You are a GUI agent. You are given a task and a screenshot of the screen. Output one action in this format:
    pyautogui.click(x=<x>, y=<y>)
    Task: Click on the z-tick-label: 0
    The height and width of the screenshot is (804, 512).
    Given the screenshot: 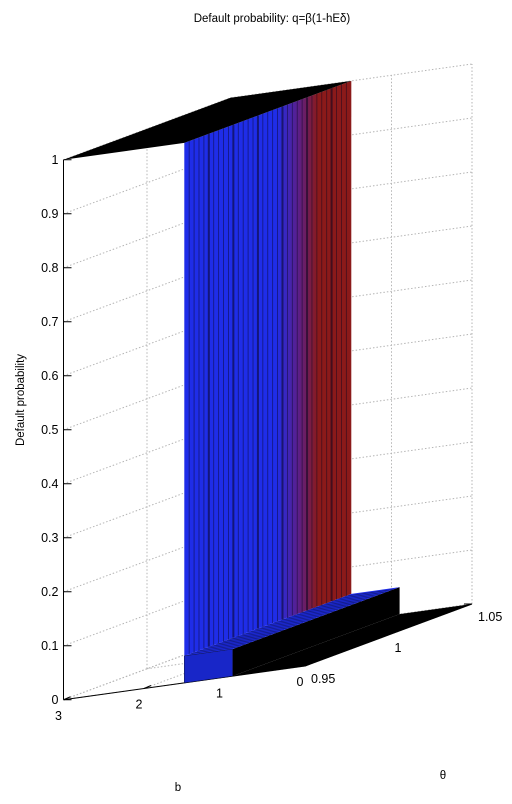 What is the action you would take?
    pyautogui.click(x=55, y=700)
    